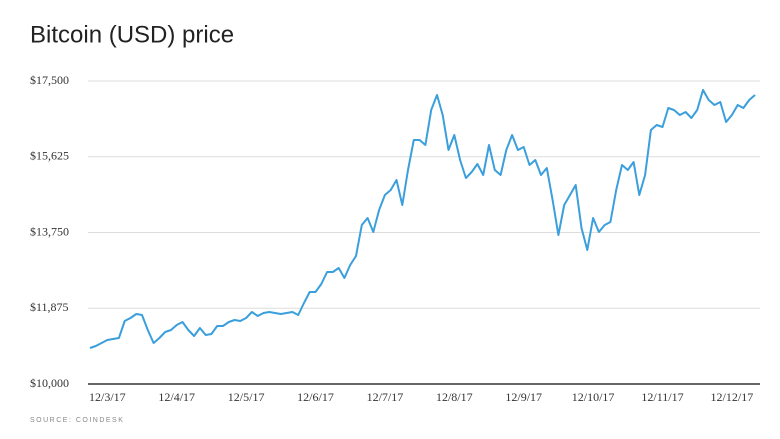  What do you see at coordinates (523, 397) in the screenshot?
I see `x-tick-label: 12/9/17` at bounding box center [523, 397].